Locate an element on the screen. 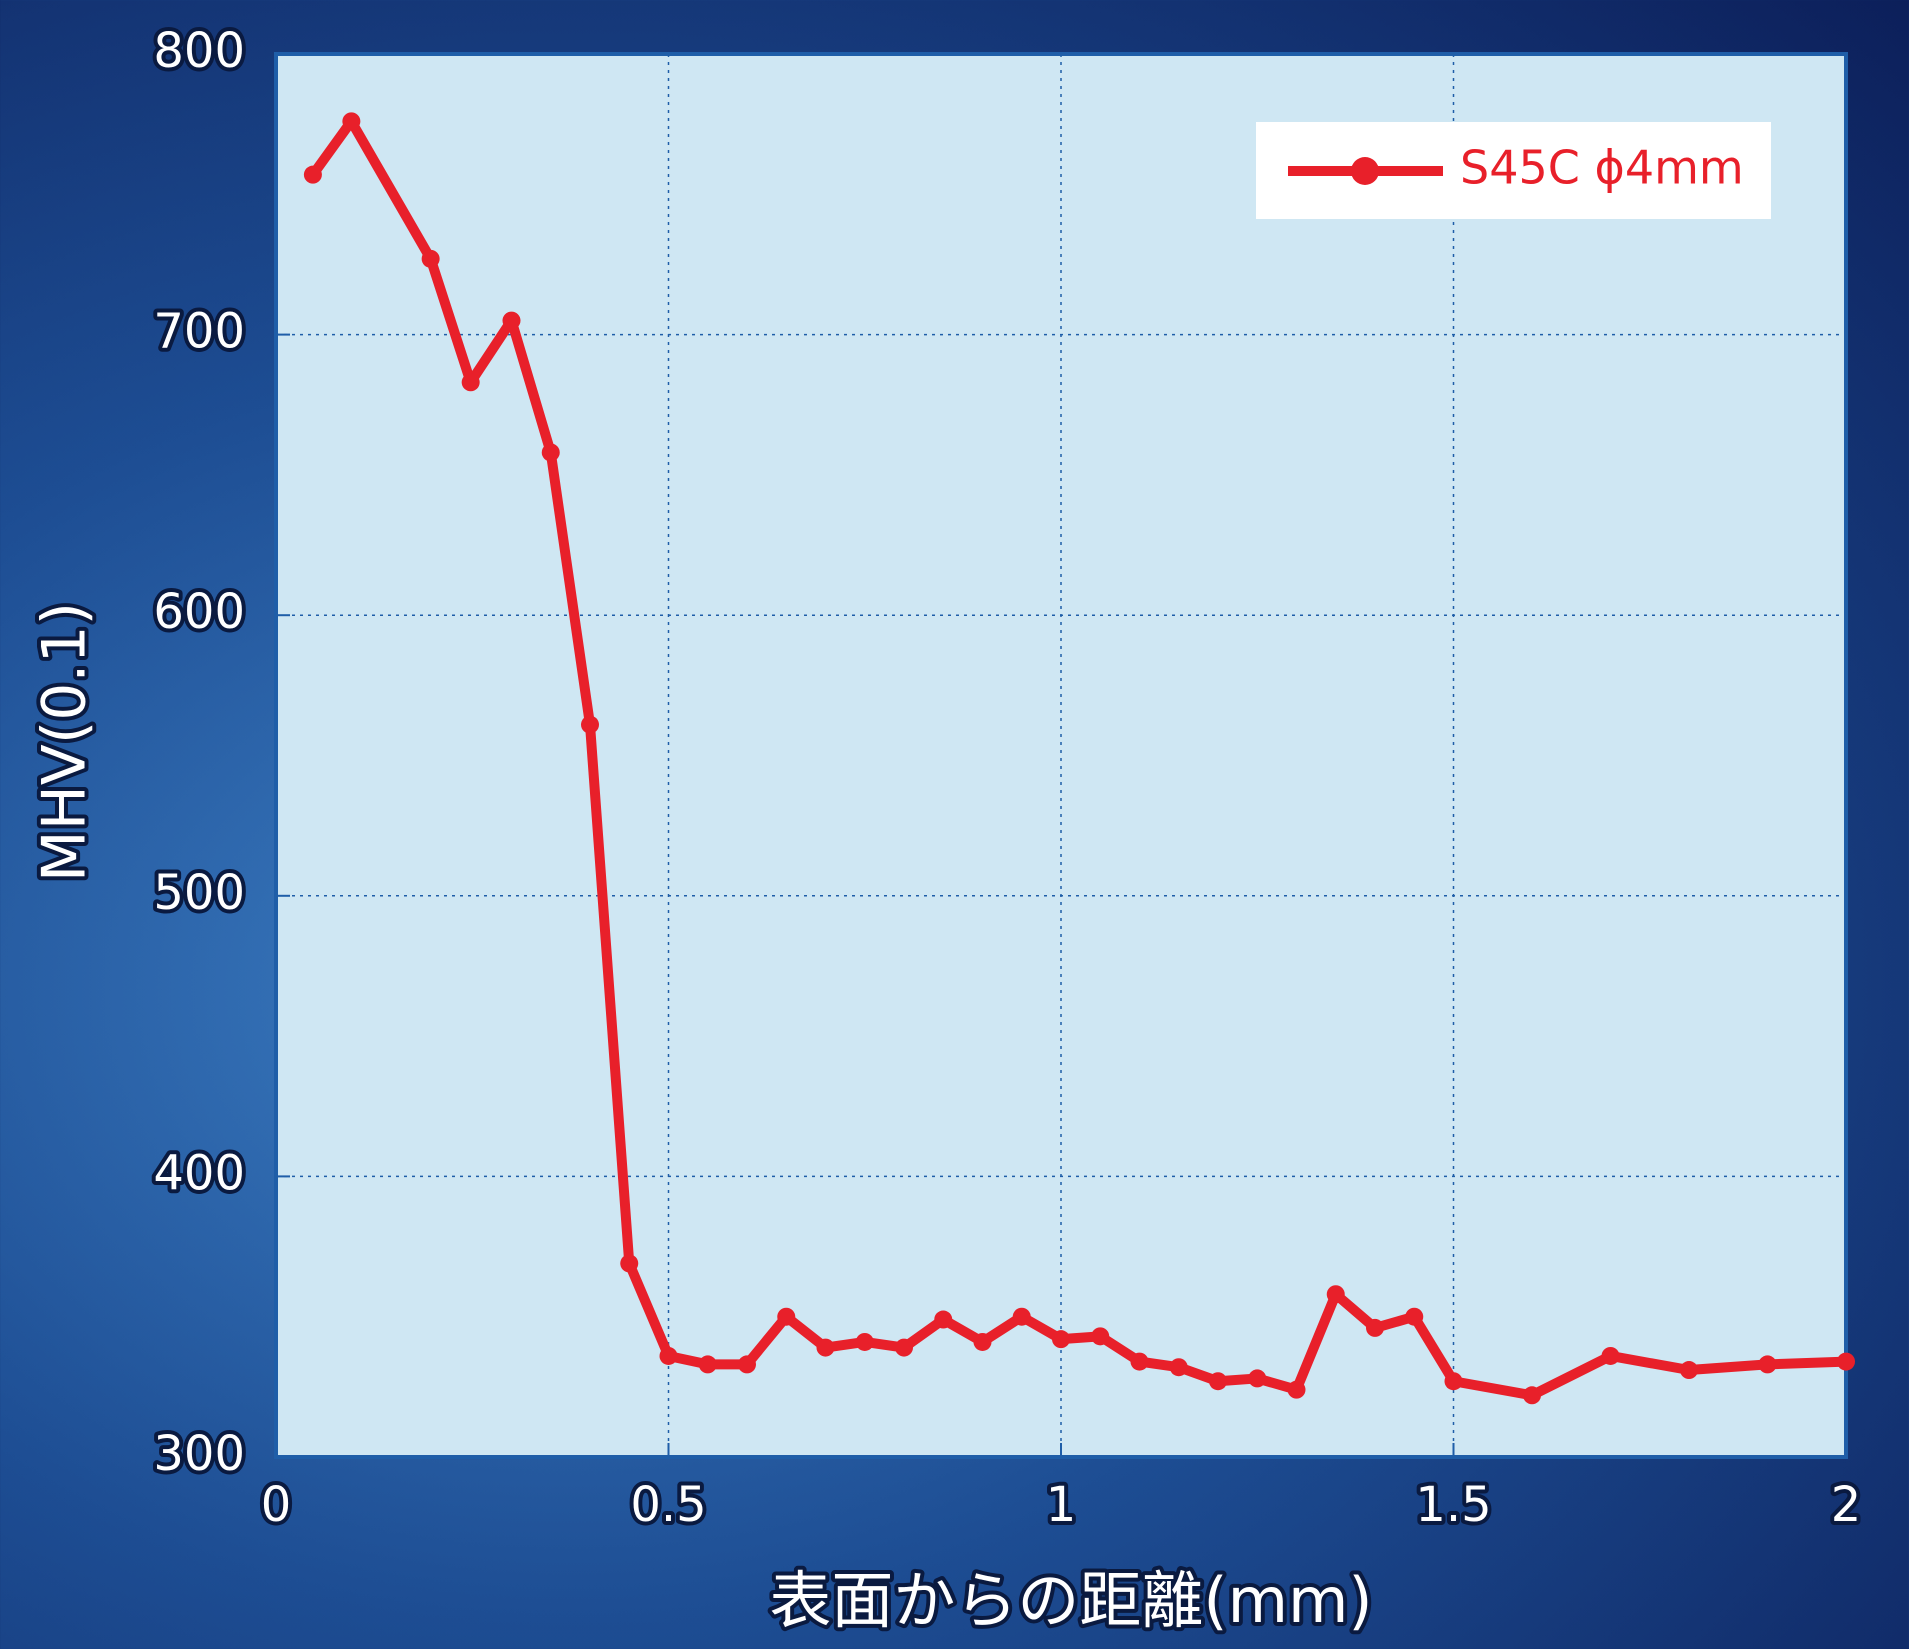 Image resolution: width=1909 pixels, height=1649 pixels. y-axis-label: MHV(0.1) is located at coordinates (65, 742).